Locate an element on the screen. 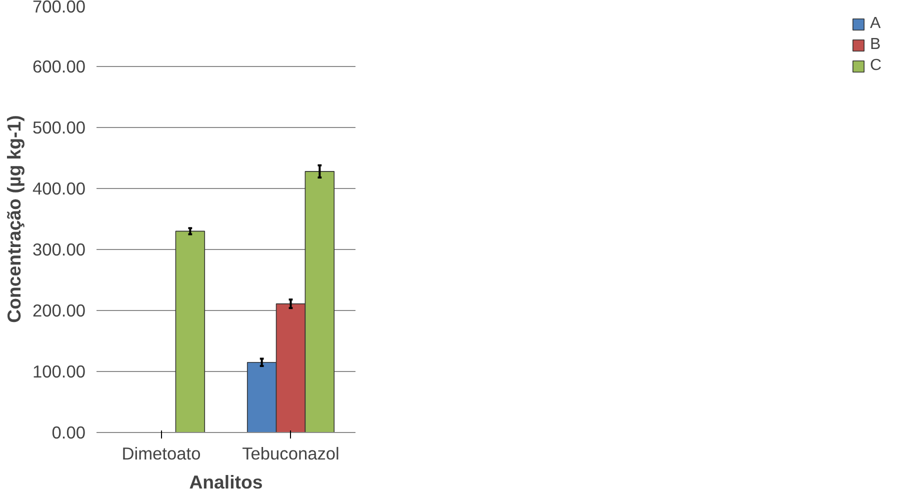 Image resolution: width=909 pixels, height=500 pixels. x-tick-label: Tebuconazol is located at coordinates (291, 454).